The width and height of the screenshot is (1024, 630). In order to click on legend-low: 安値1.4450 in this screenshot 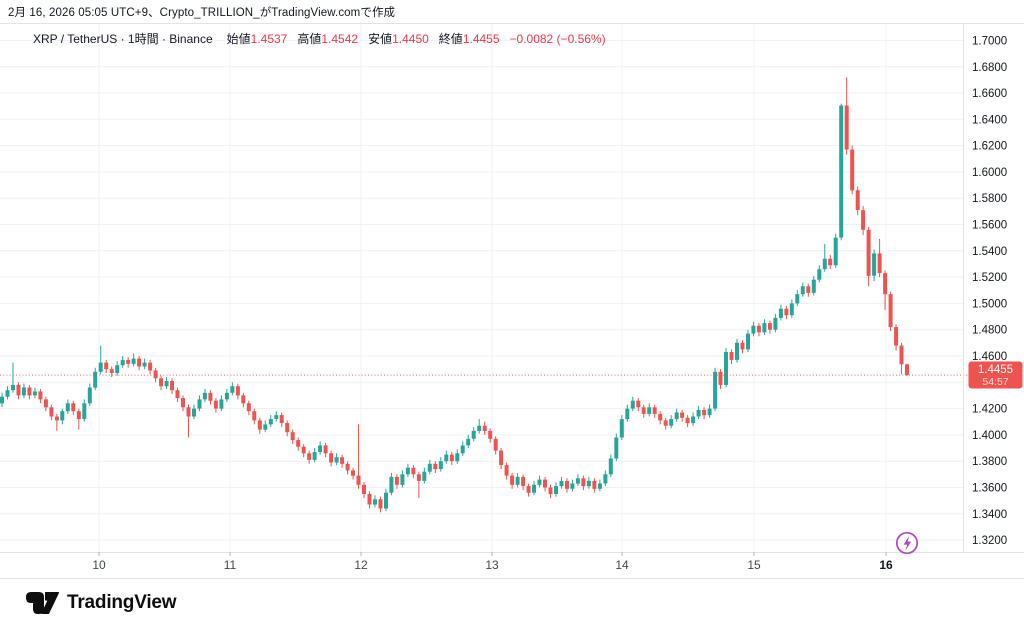, I will do `click(398, 39)`.